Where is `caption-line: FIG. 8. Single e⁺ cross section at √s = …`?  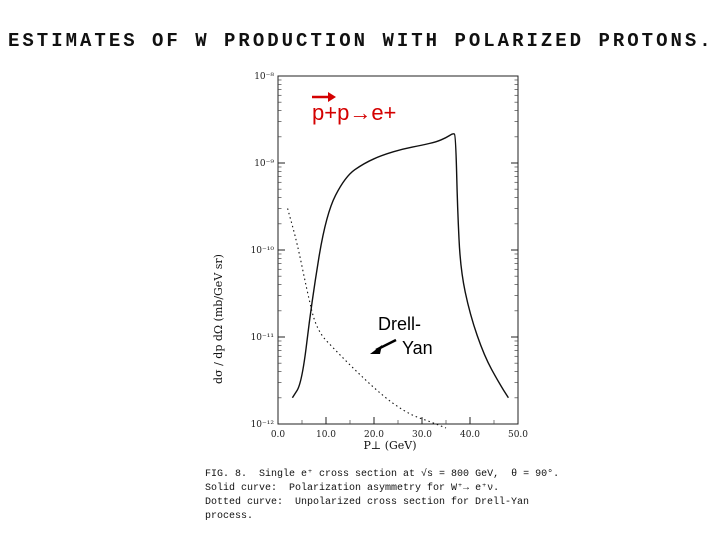
caption-line: FIG. 8. Single e⁺ cross section at √s = … is located at coordinates (382, 474).